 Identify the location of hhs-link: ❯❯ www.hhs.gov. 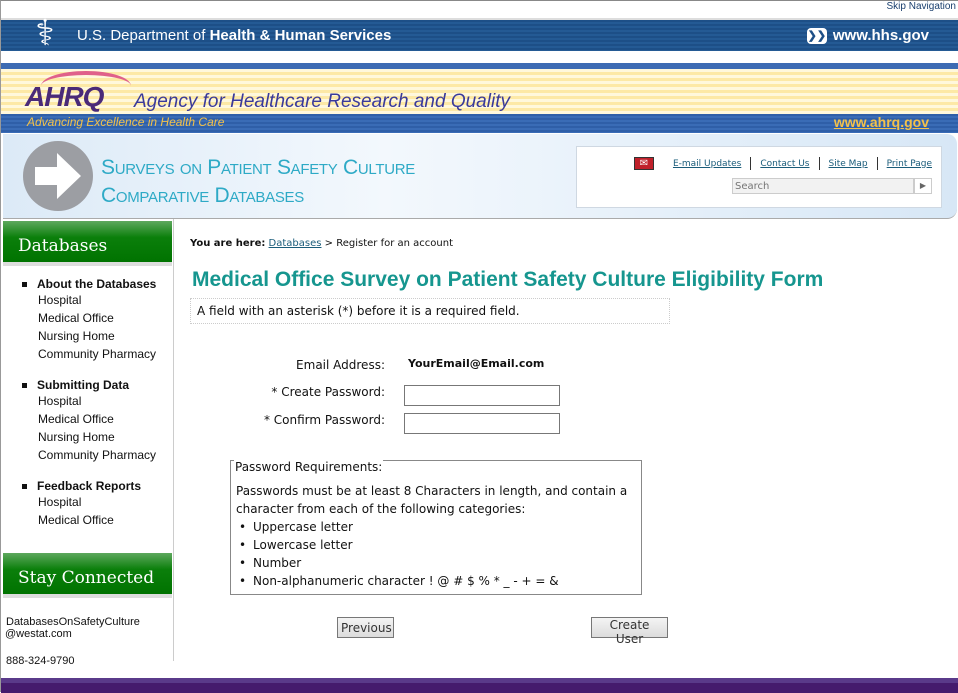
(867, 35).